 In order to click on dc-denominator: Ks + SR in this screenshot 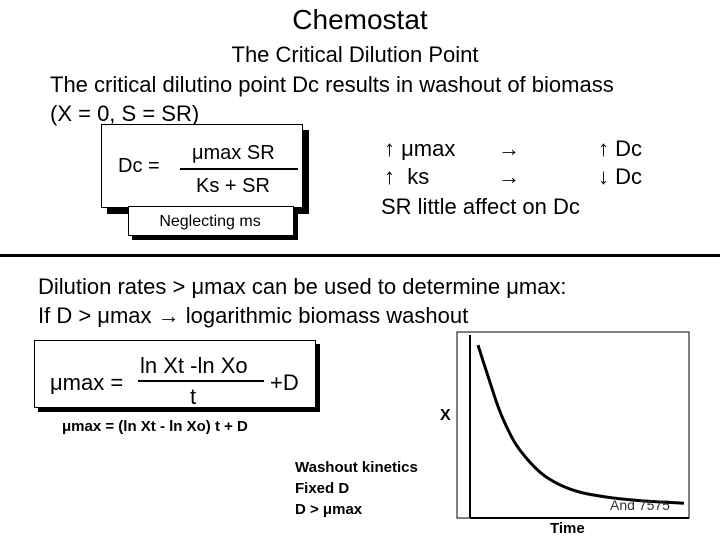, I will do `click(233, 186)`.